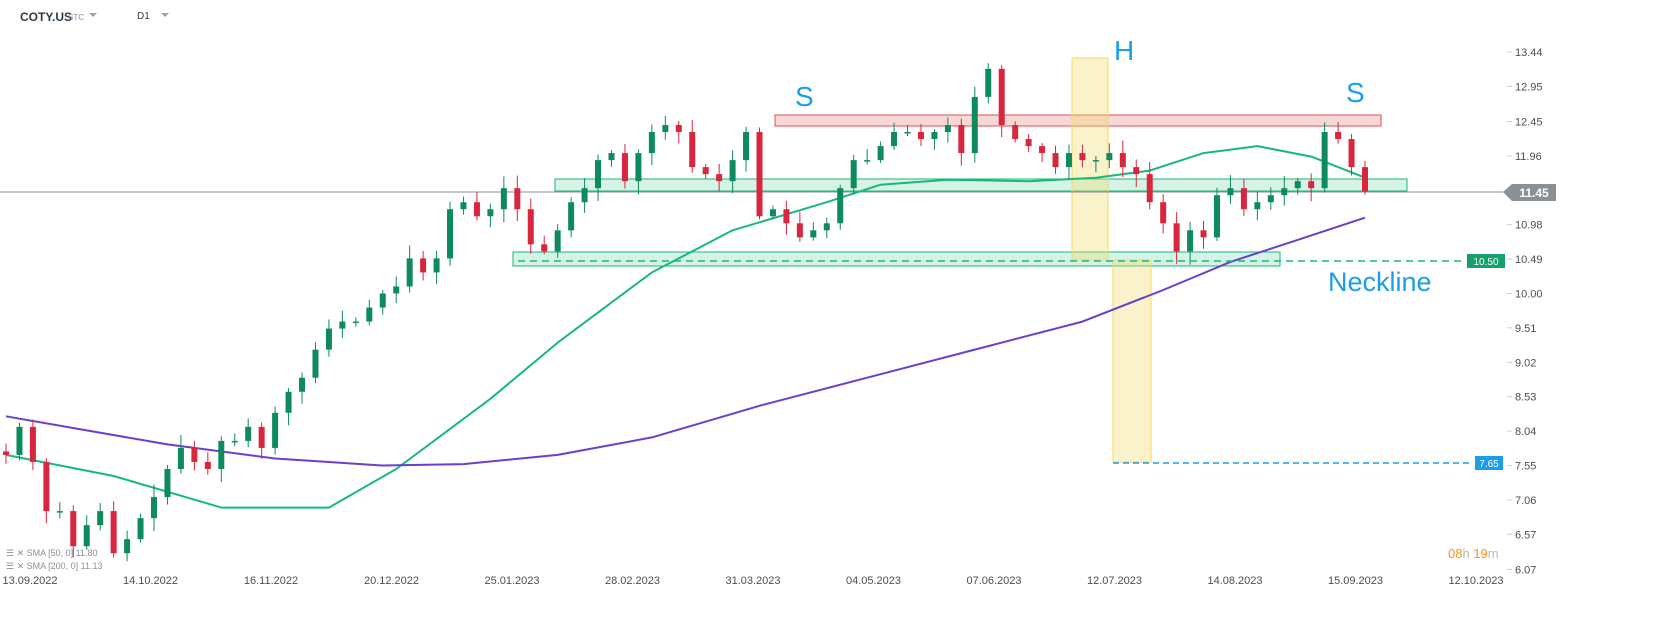 The height and width of the screenshot is (630, 1653). Describe the element at coordinates (29, 581) in the screenshot. I see `x-tick-label: 13.09.2022` at that location.